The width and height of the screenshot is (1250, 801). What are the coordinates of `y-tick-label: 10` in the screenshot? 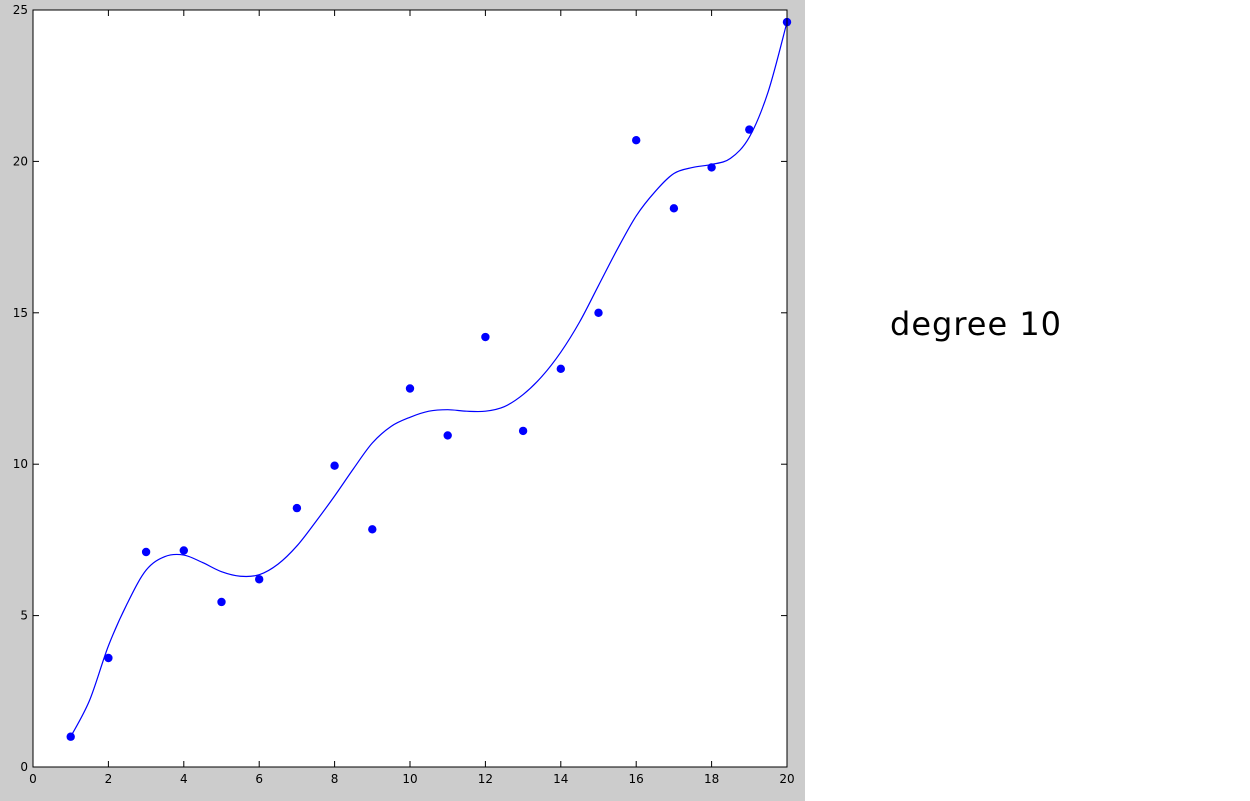 It's located at (20, 464).